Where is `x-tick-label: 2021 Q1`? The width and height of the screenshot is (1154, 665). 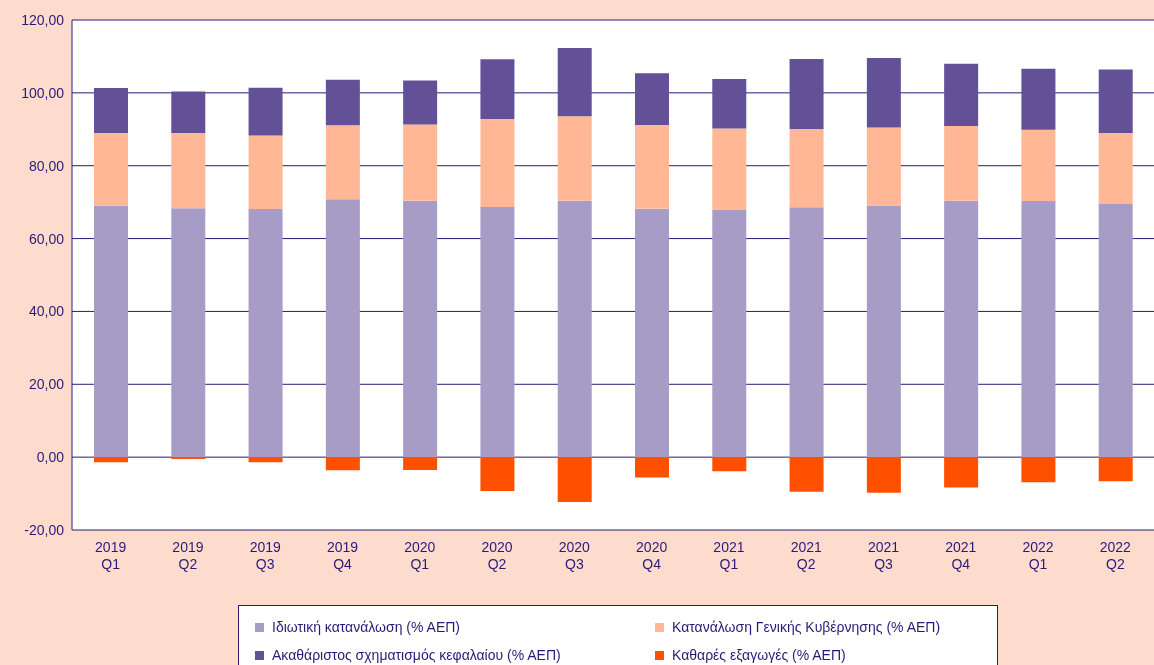 x-tick-label: 2021 Q1 is located at coordinates (729, 555).